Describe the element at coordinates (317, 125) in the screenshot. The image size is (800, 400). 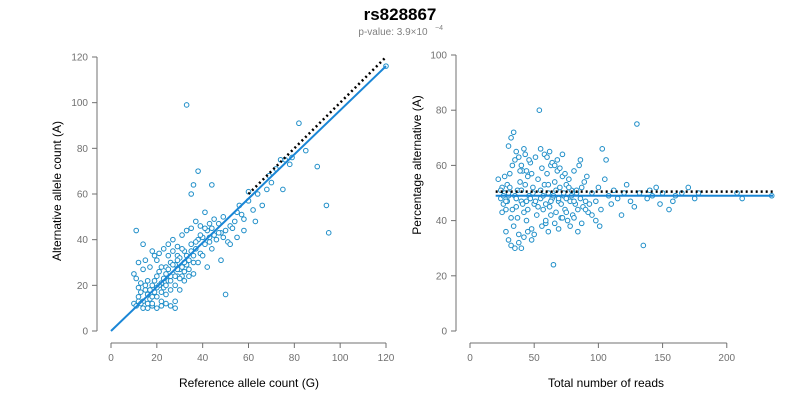
I see `left-expected-line` at that location.